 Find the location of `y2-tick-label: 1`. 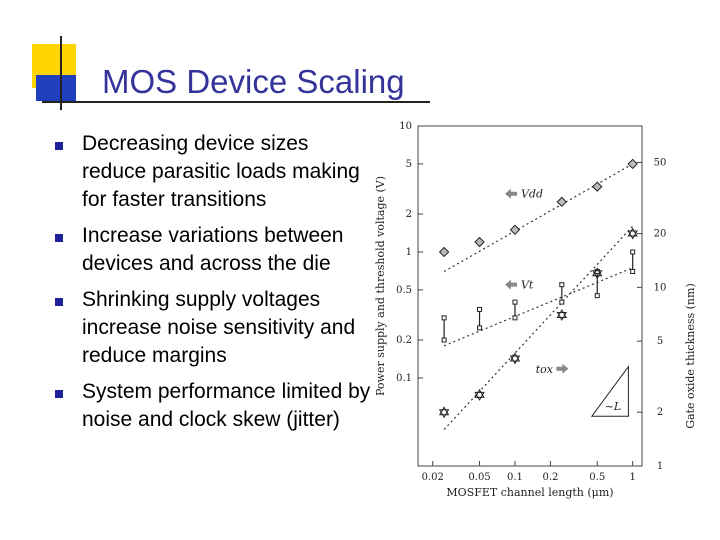

y2-tick-label: 1 is located at coordinates (660, 466).